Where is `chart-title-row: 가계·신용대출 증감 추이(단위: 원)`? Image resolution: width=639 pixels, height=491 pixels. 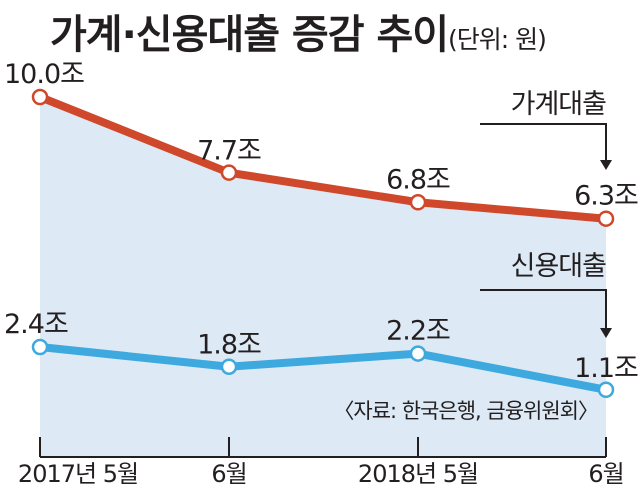 chart-title-row: 가계·신용대출 증감 추이(단위: 원) is located at coordinates (298, 31).